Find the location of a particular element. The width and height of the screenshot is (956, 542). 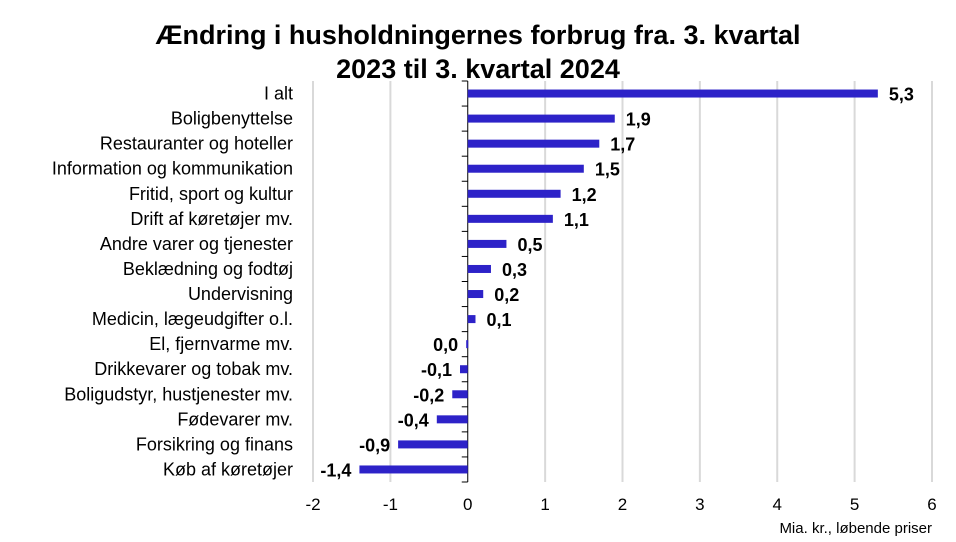

category-label: Andre varer og tjenester is located at coordinates (196, 244).